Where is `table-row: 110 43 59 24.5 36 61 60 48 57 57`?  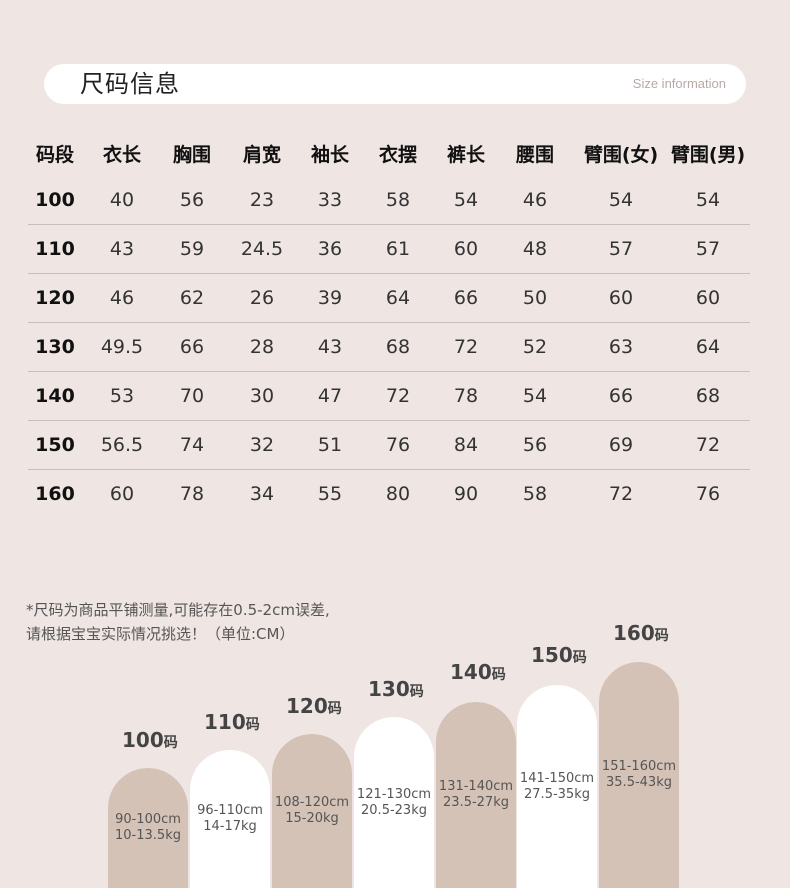 table-row: 110 43 59 24.5 36 61 60 48 57 57 is located at coordinates (389, 249).